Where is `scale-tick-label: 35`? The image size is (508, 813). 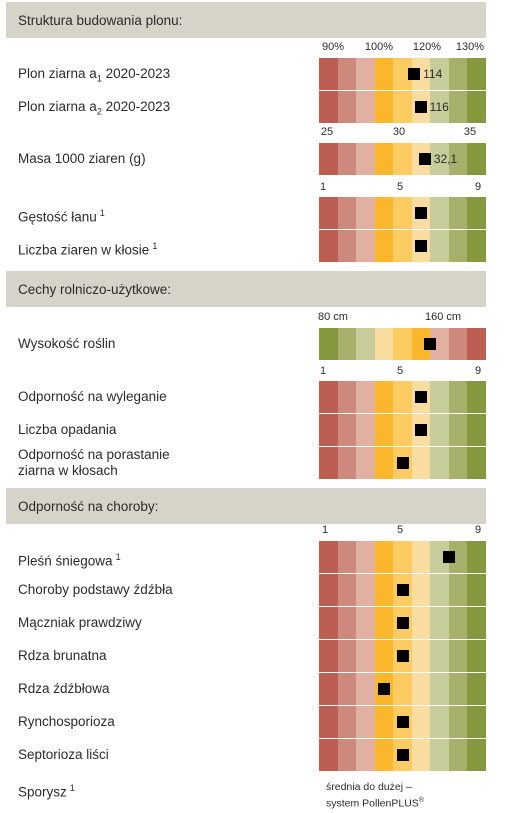 scale-tick-label: 35 is located at coordinates (470, 132).